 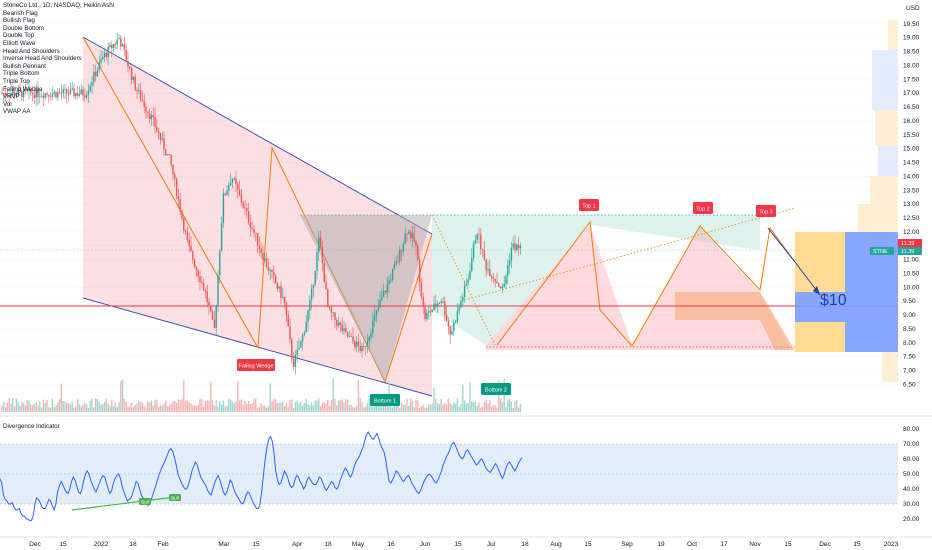 I want to click on legend-item: Triple Top, so click(x=16, y=81).